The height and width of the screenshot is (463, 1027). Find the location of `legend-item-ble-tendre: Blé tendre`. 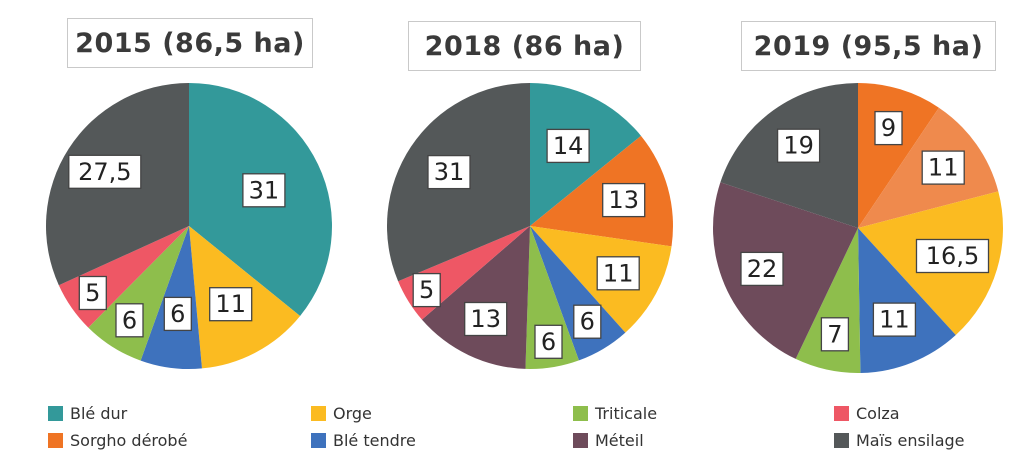

legend-item-ble-tendre: Blé tendre is located at coordinates (363, 440).